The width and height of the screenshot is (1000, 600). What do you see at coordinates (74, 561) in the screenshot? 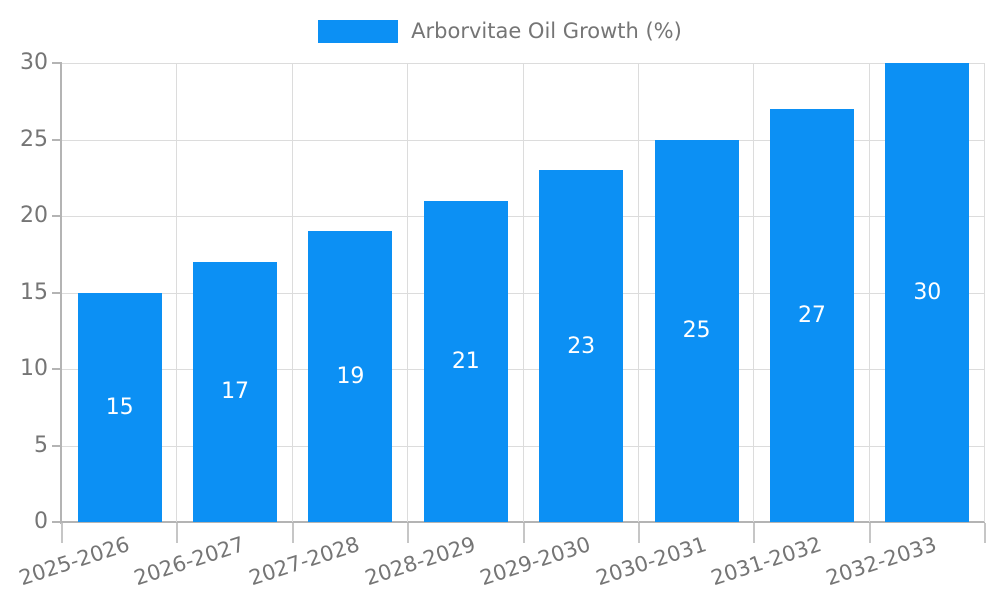
I see `x-category-label: 2025-2026` at bounding box center [74, 561].